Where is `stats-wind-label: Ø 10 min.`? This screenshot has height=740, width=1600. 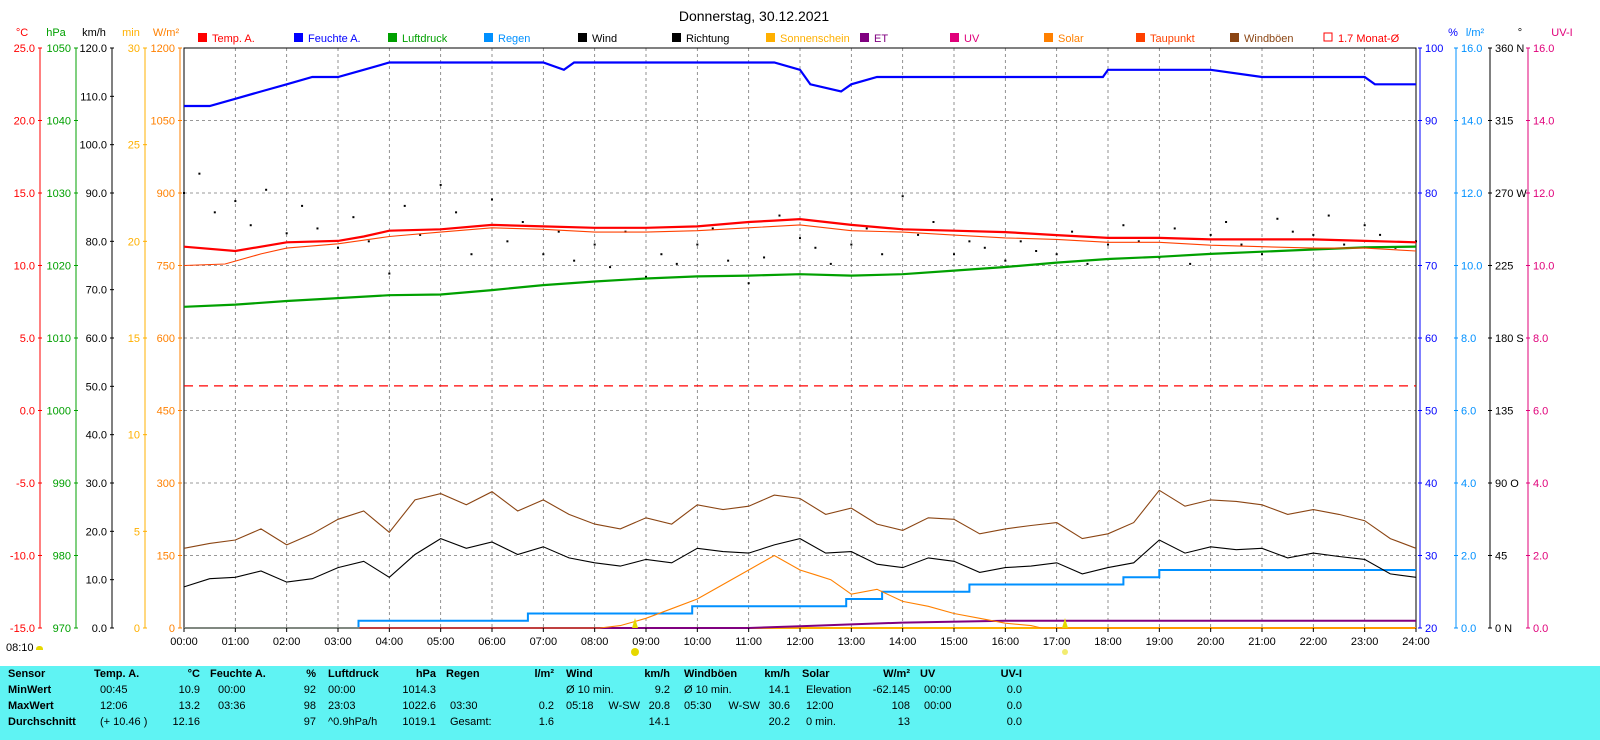
stats-wind-label: Ø 10 min. is located at coordinates (590, 690).